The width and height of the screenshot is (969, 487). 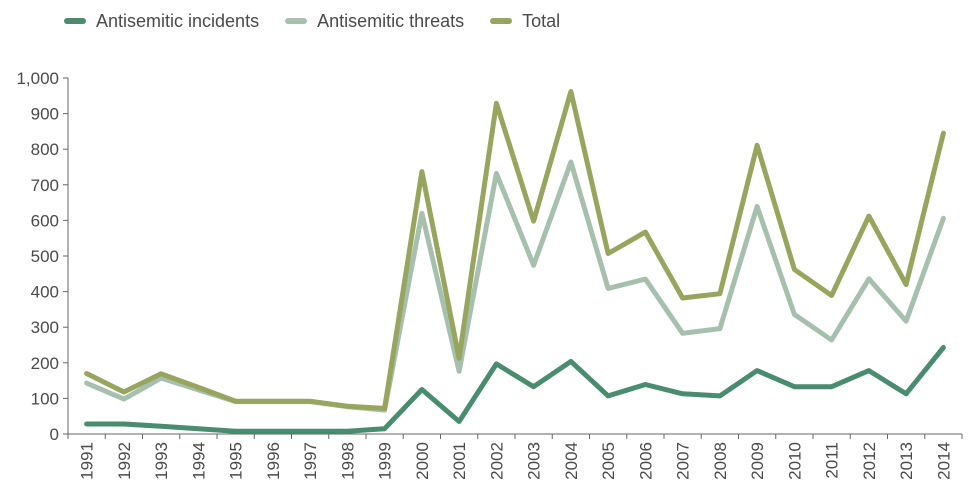 I want to click on legend-swatch-total, so click(x=501, y=21).